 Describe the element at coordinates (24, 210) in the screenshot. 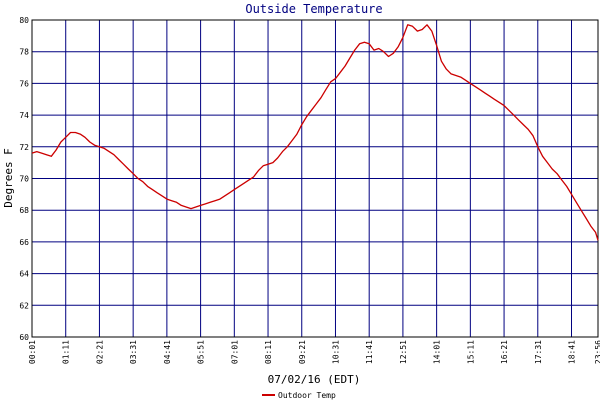

I see `y-tick-label: 68` at that location.